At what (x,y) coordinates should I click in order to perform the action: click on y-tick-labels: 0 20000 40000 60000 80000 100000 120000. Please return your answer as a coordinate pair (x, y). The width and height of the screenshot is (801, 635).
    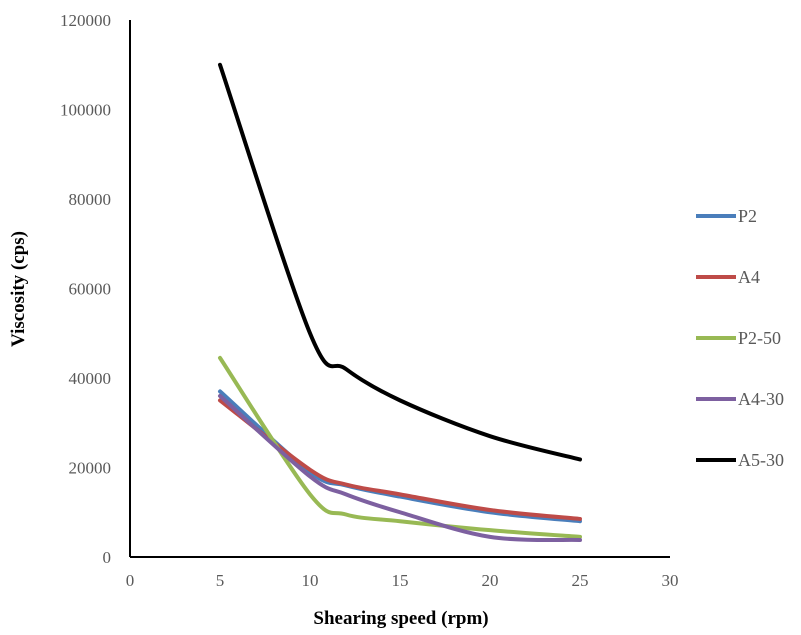
    Looking at the image, I should click on (85, 289).